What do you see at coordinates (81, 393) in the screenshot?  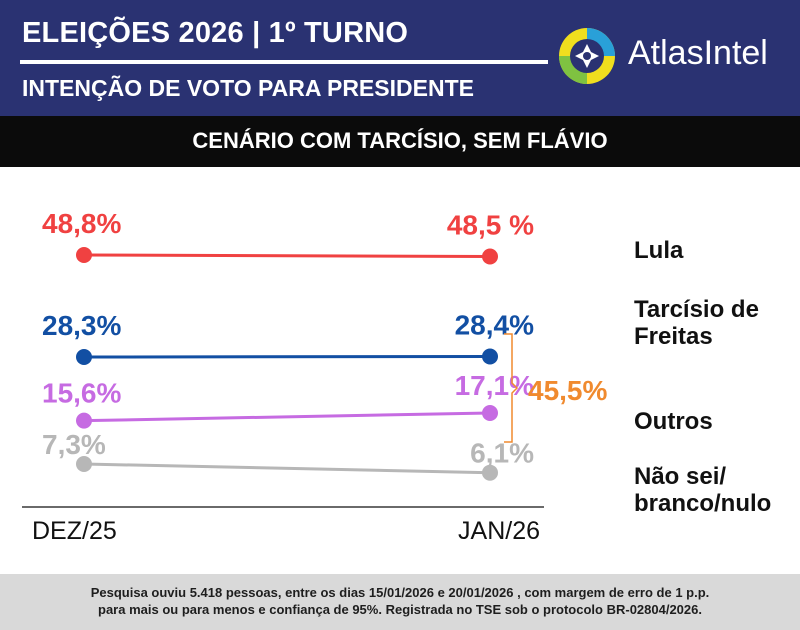 I see `data-label-outros-1: 15,6%` at bounding box center [81, 393].